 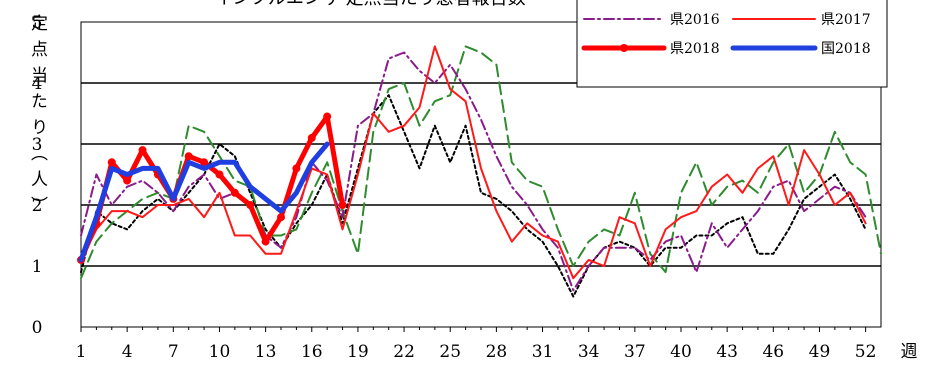 I want to click on legend-label: 県2016, so click(x=695, y=20).